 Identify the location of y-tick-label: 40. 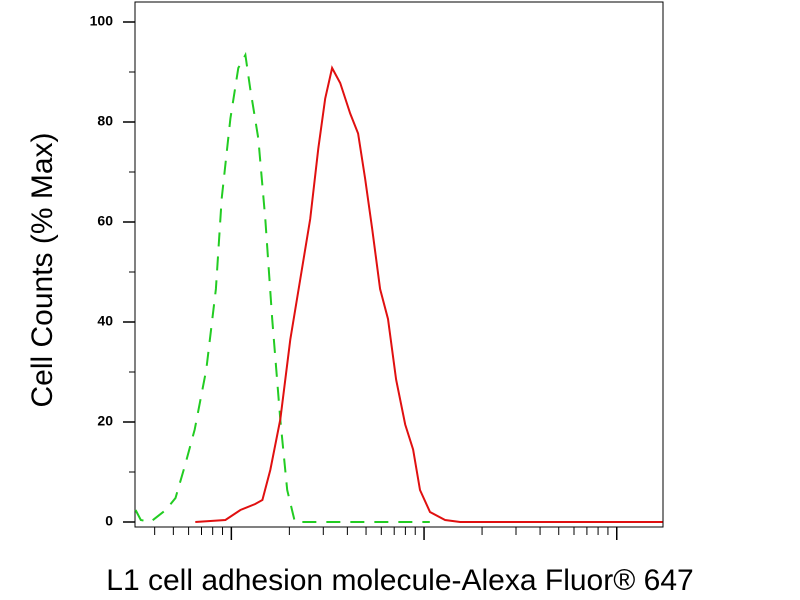
(105, 321).